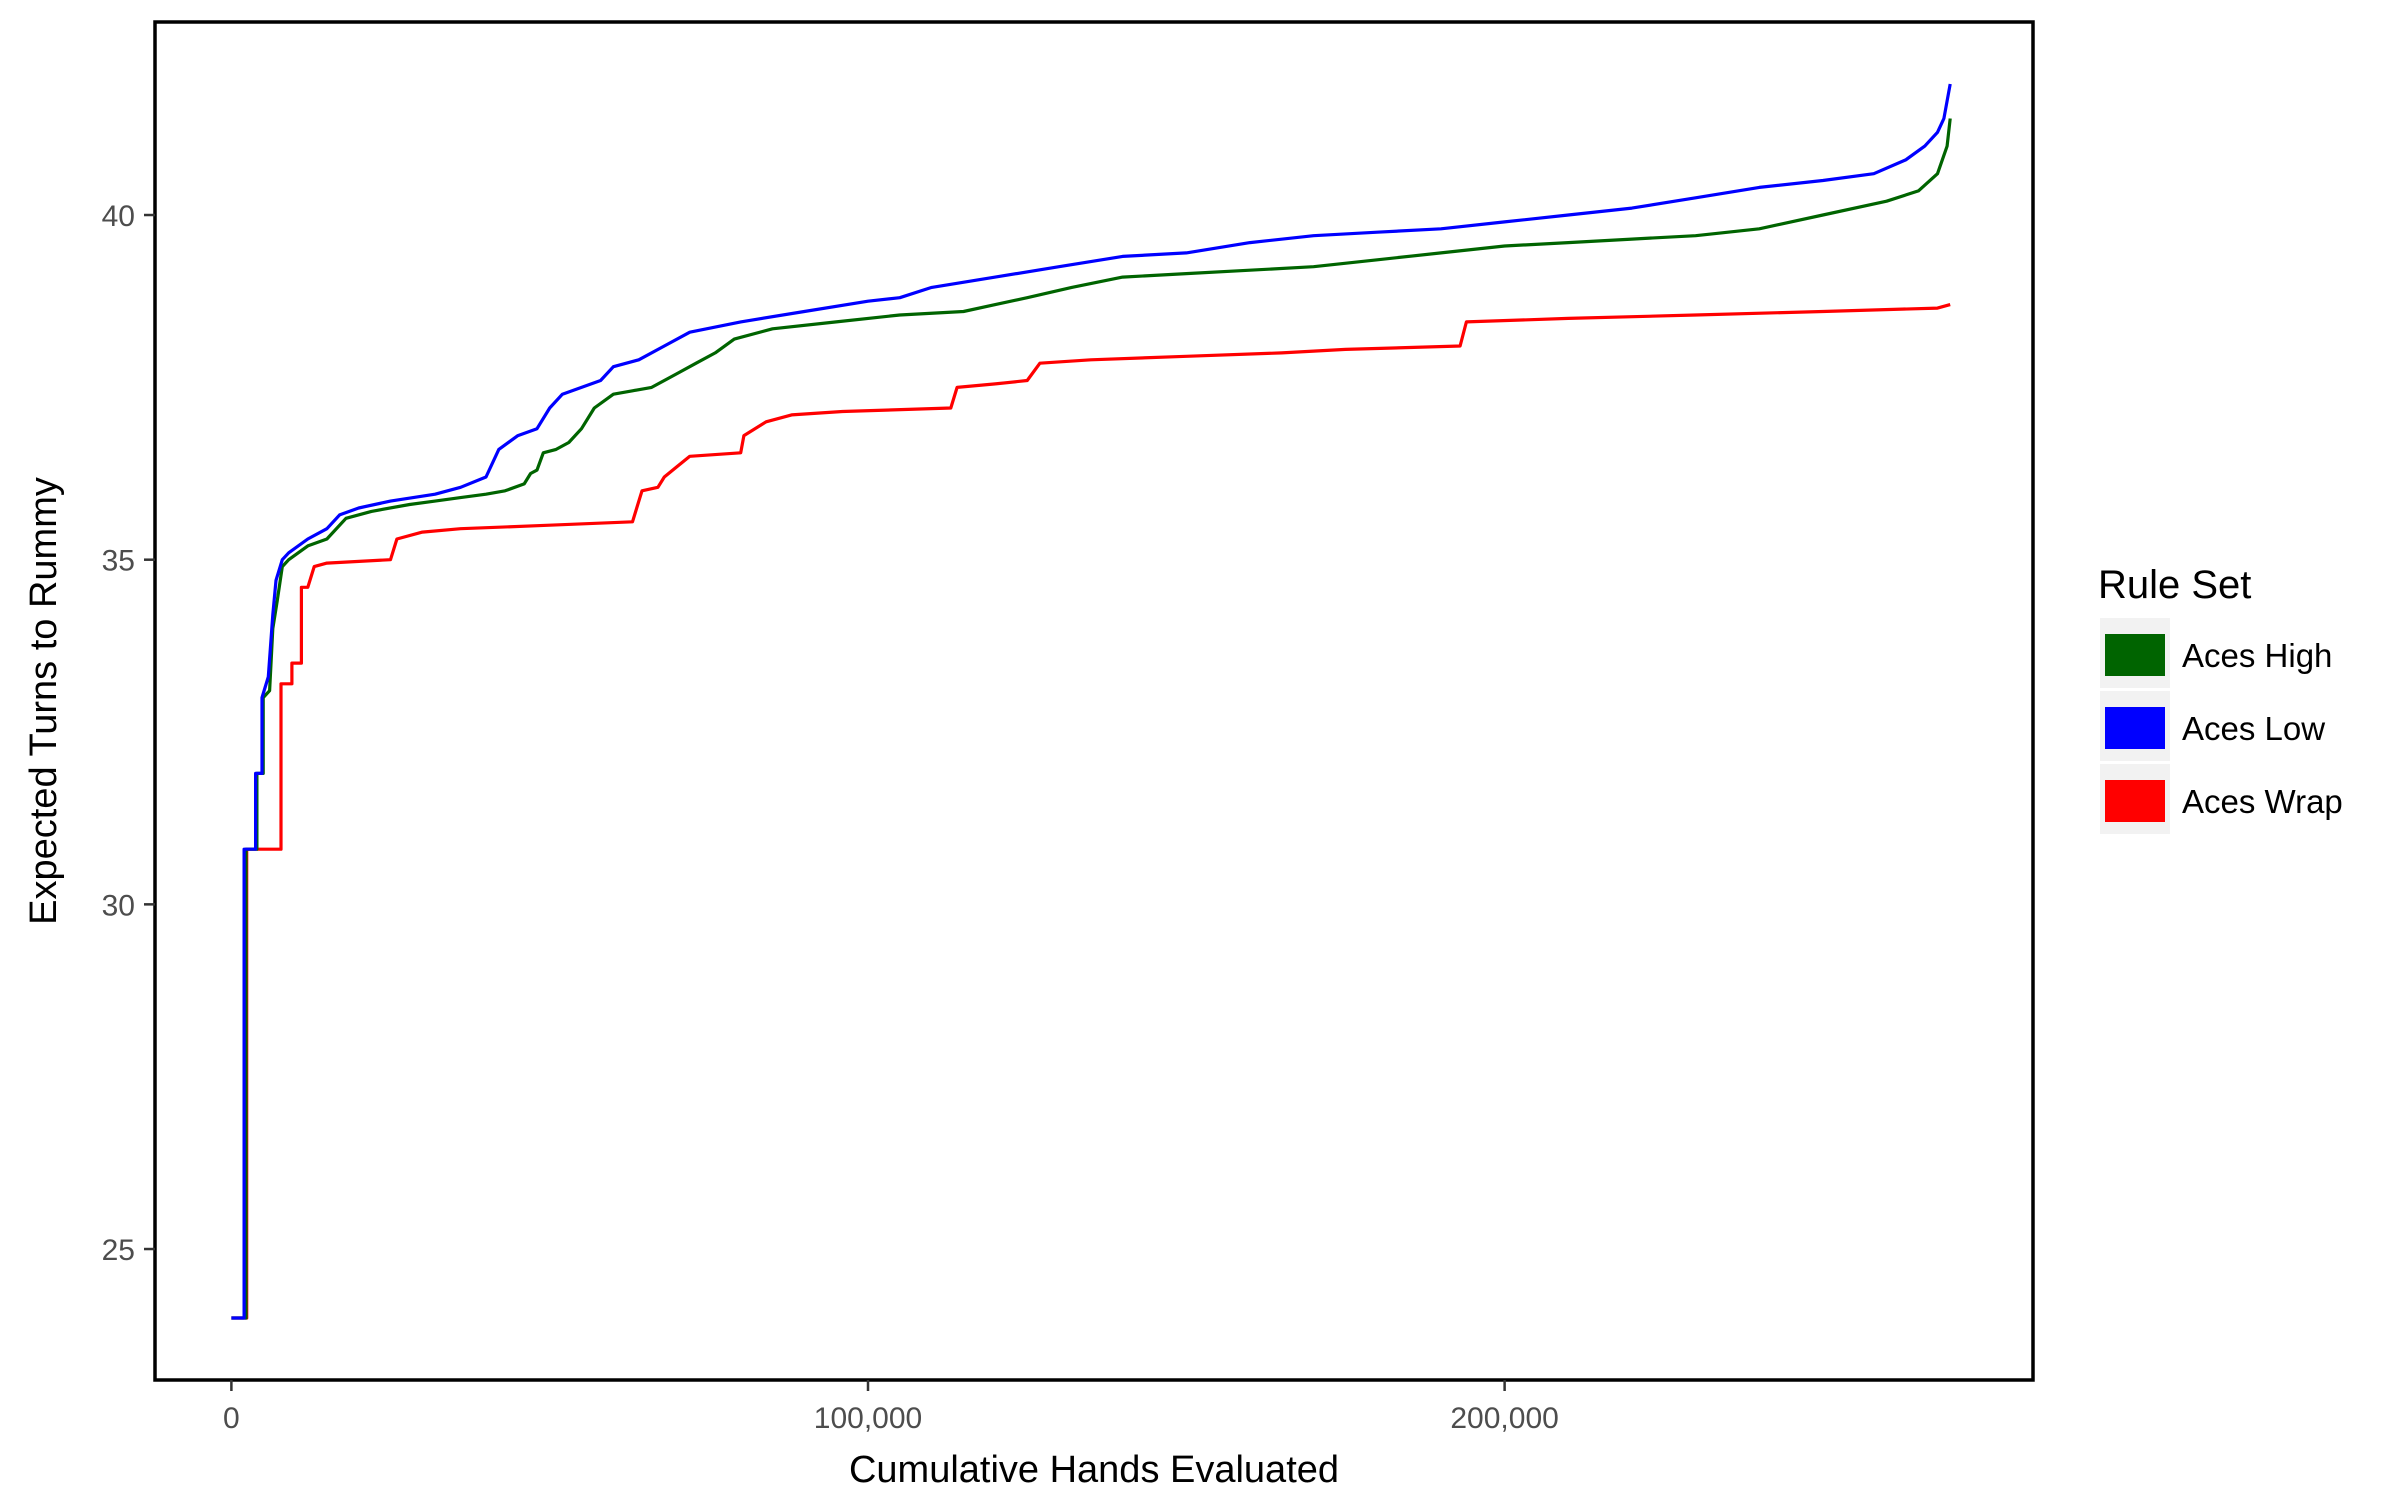 Image resolution: width=2400 pixels, height=1500 pixels. What do you see at coordinates (868, 1418) in the screenshot?
I see `x-tick-label: 100,000` at bounding box center [868, 1418].